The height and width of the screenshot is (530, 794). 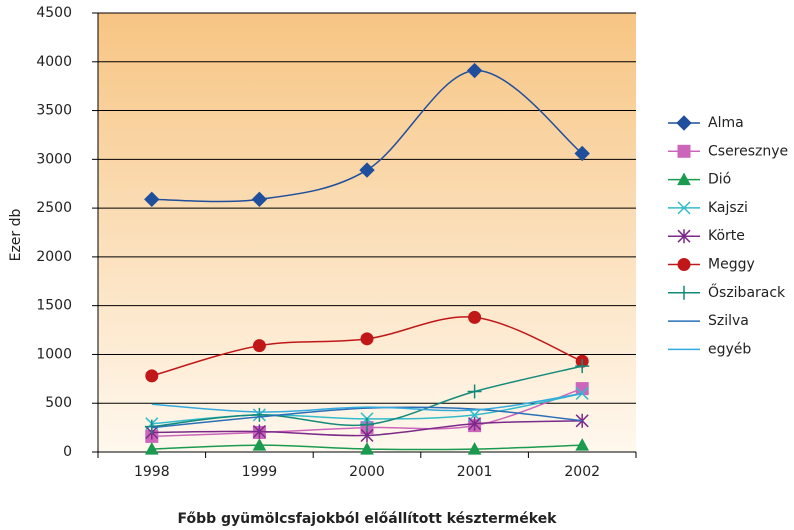 I want to click on legend-label: Dió, so click(x=719, y=180).